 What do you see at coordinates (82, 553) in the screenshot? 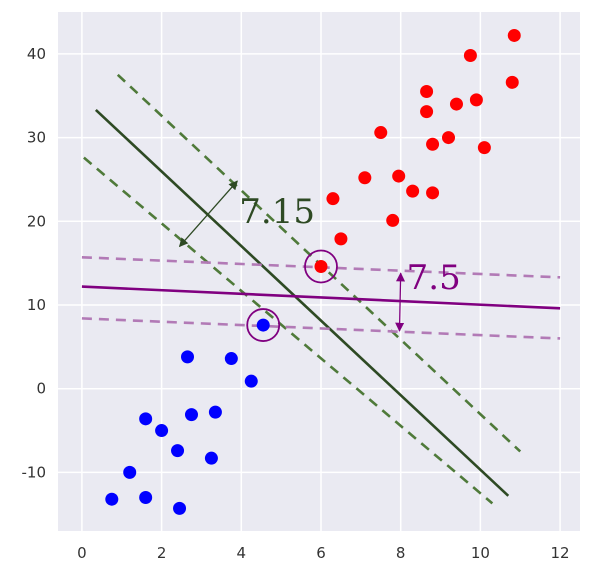
I see `x-tick-label: 0` at bounding box center [82, 553].